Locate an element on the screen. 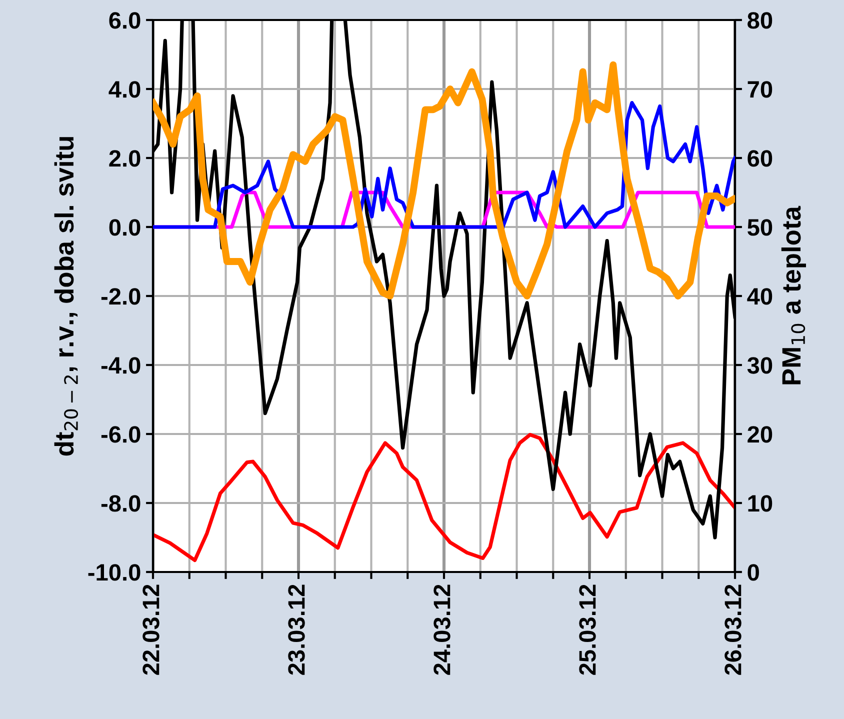  y-axis-title: dt$_{20−2}$, r.v., doba sl. svitu is located at coordinates (66, 296).